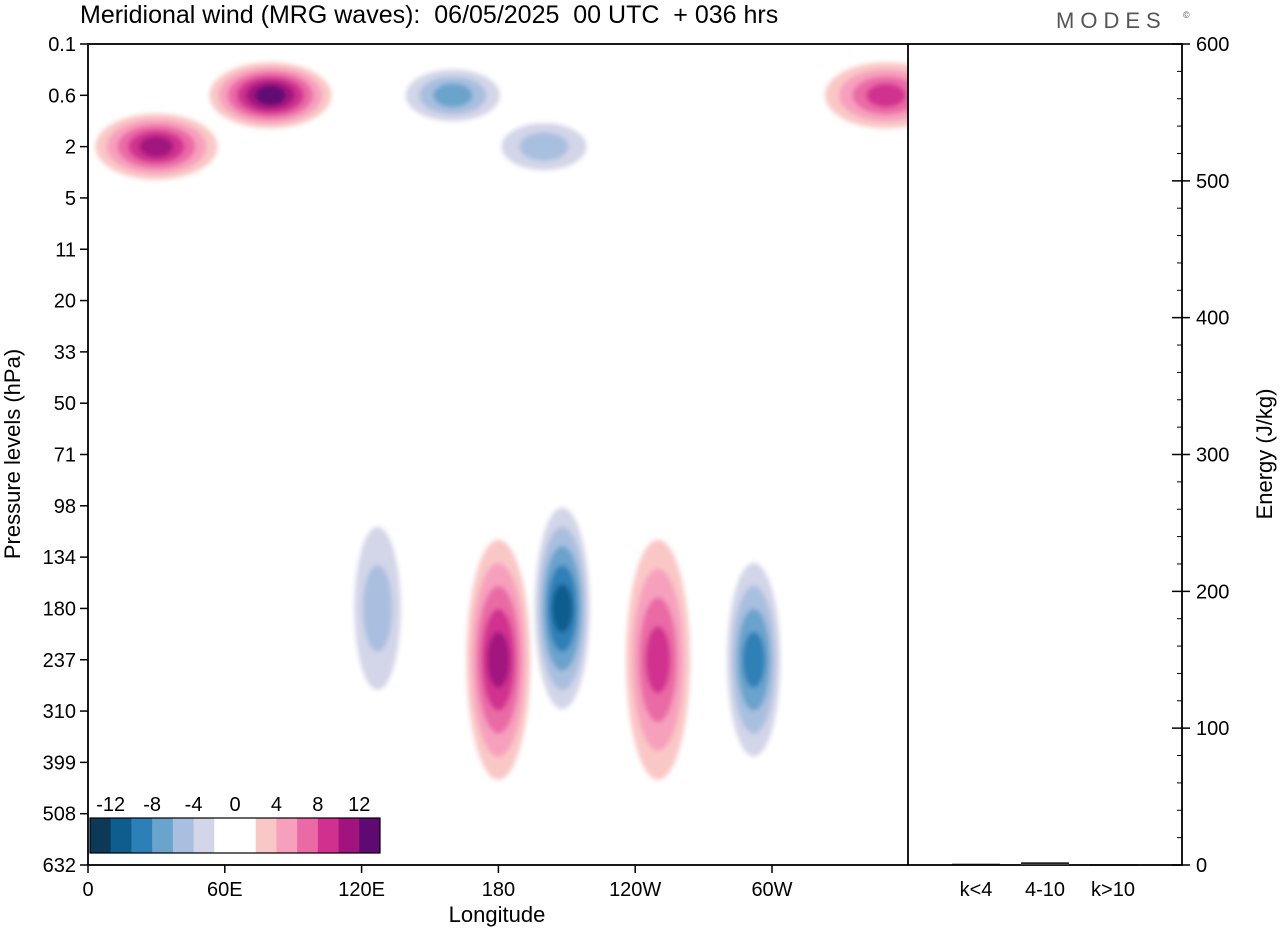 Image resolution: width=1280 pixels, height=930 pixels. Describe the element at coordinates (194, 805) in the screenshot. I see `colorbar-label: -4` at that location.